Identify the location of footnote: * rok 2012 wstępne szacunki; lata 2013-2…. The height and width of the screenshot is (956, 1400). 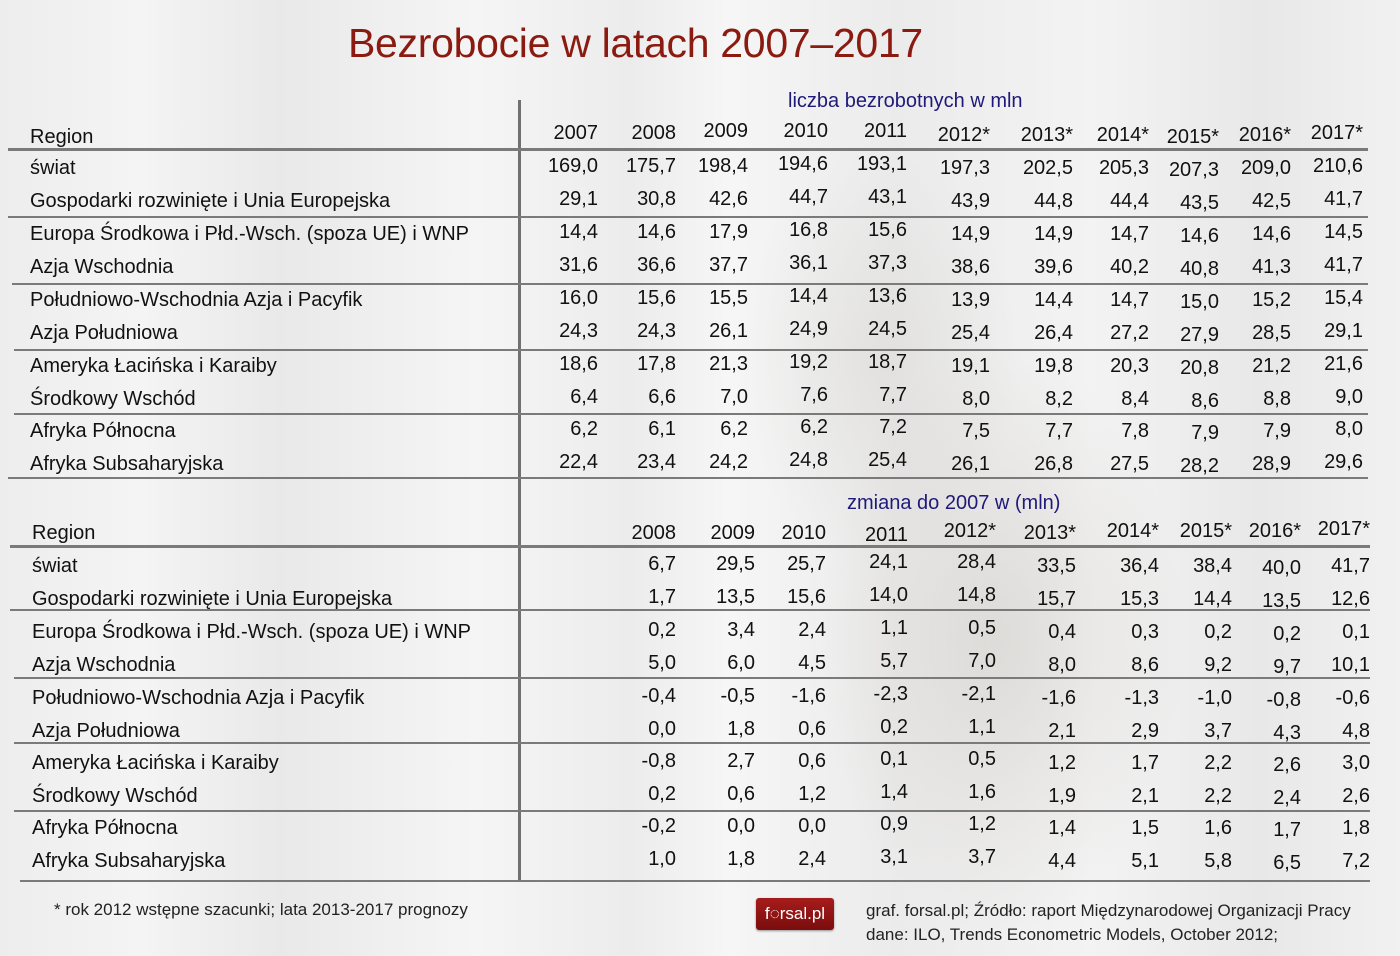
(261, 909).